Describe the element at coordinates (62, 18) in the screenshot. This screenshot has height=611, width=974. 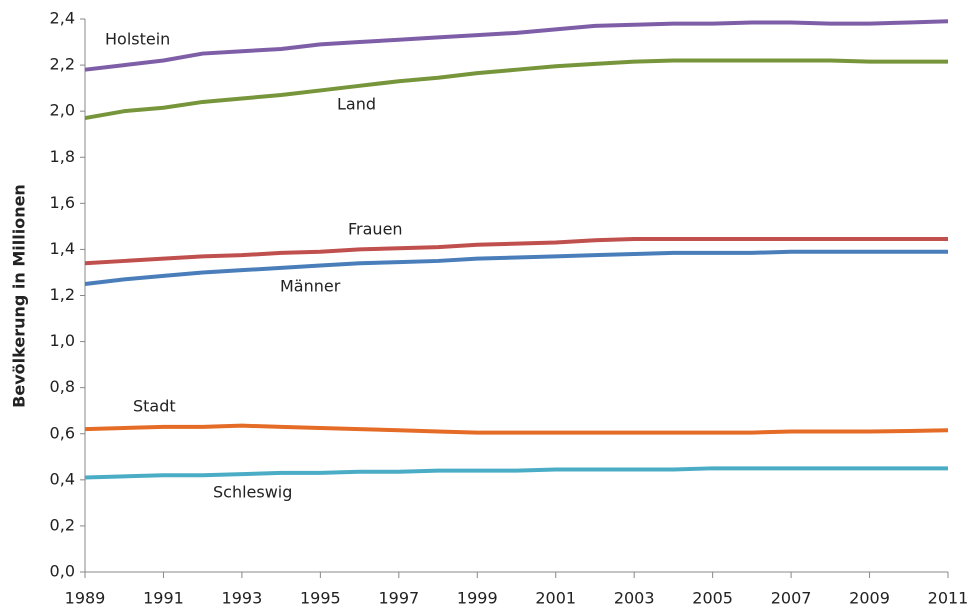
I see `y-tick-label: 2,4` at that location.